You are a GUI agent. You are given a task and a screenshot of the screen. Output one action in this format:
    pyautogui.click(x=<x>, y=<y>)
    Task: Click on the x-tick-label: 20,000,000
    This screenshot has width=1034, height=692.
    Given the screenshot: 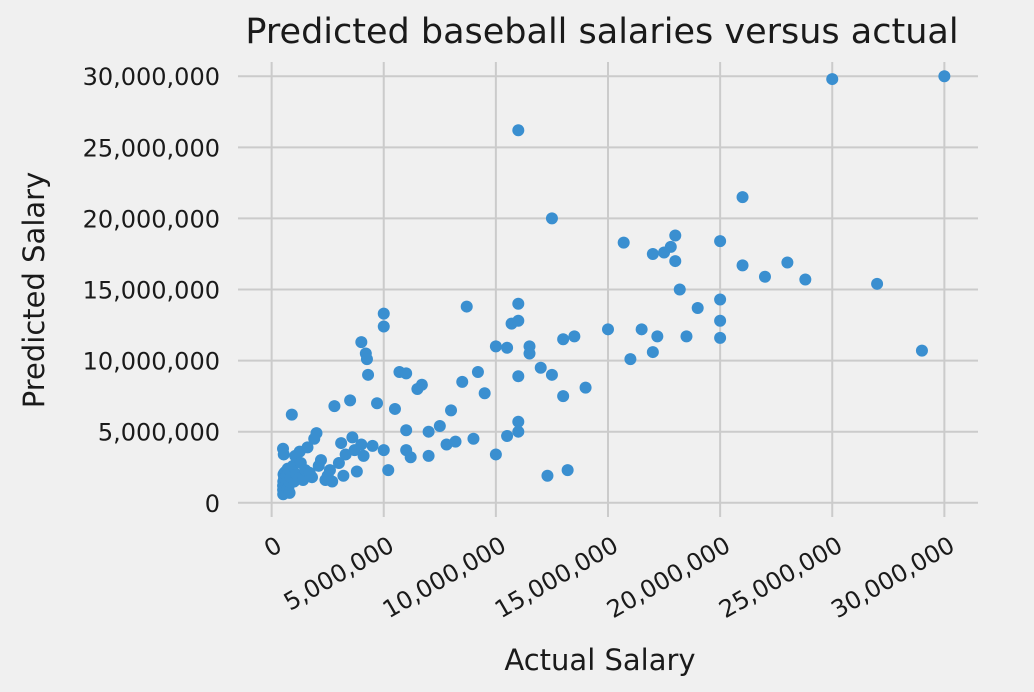 What is the action you would take?
    pyautogui.click(x=668, y=577)
    